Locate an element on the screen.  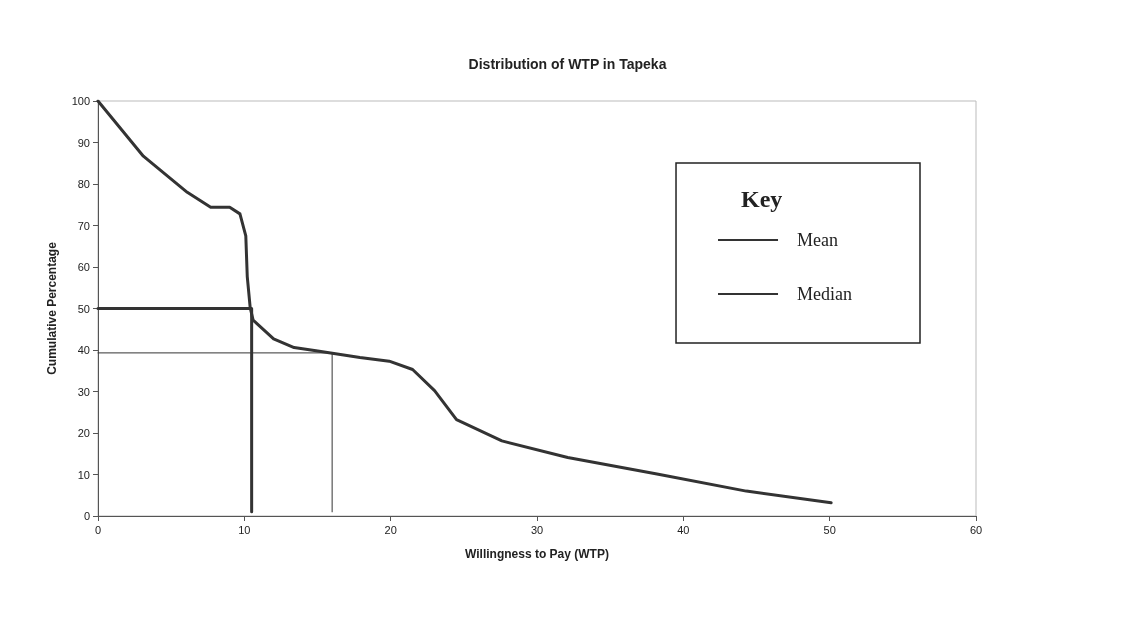
legend-label: Median is located at coordinates (824, 294).